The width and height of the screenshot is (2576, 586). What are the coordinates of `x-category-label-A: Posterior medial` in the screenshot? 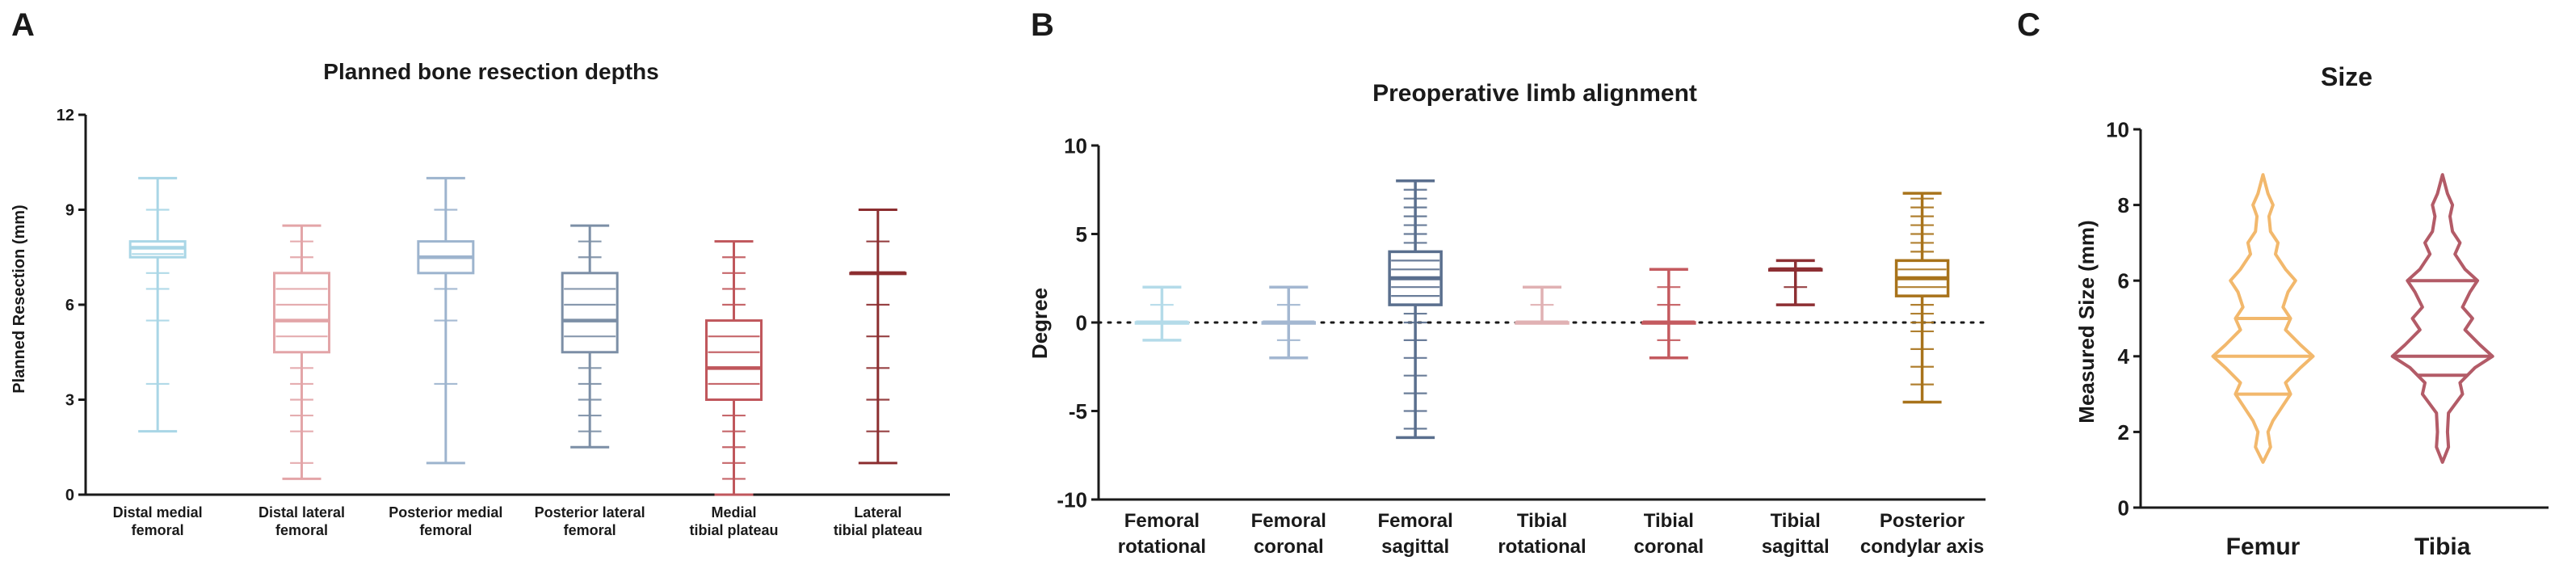 It's located at (445, 512).